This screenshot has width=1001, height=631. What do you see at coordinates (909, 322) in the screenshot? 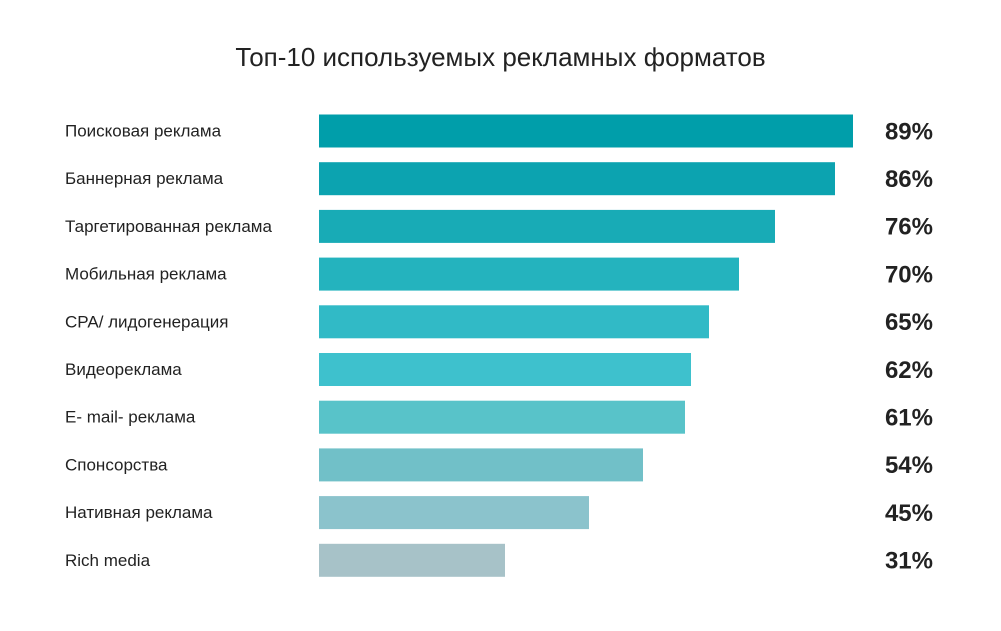
I see `value-label: 65%` at bounding box center [909, 322].